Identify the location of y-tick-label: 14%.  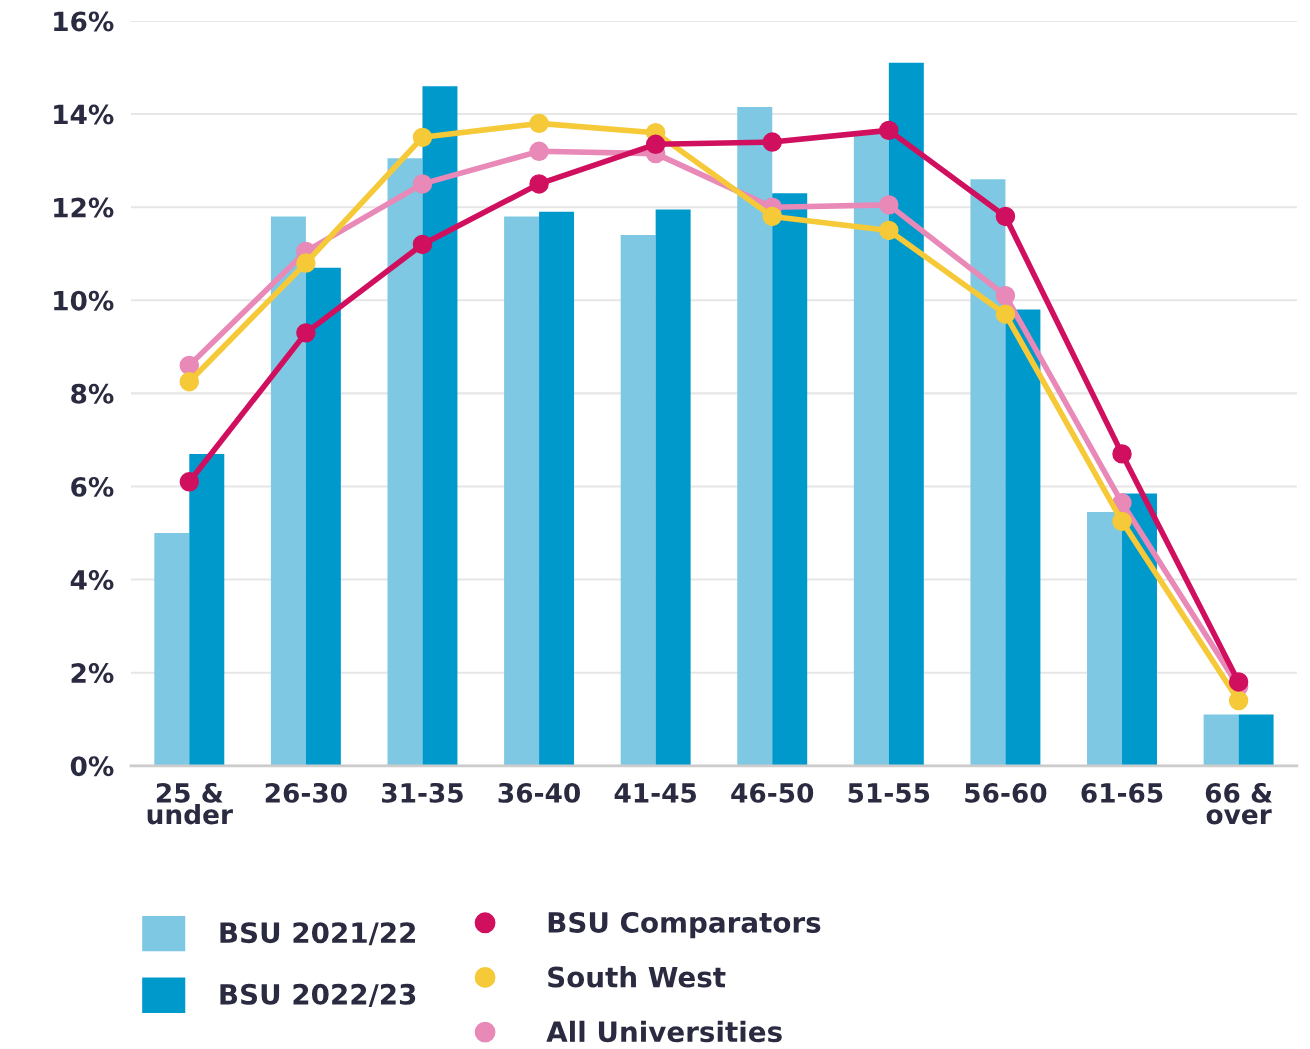
(84, 114).